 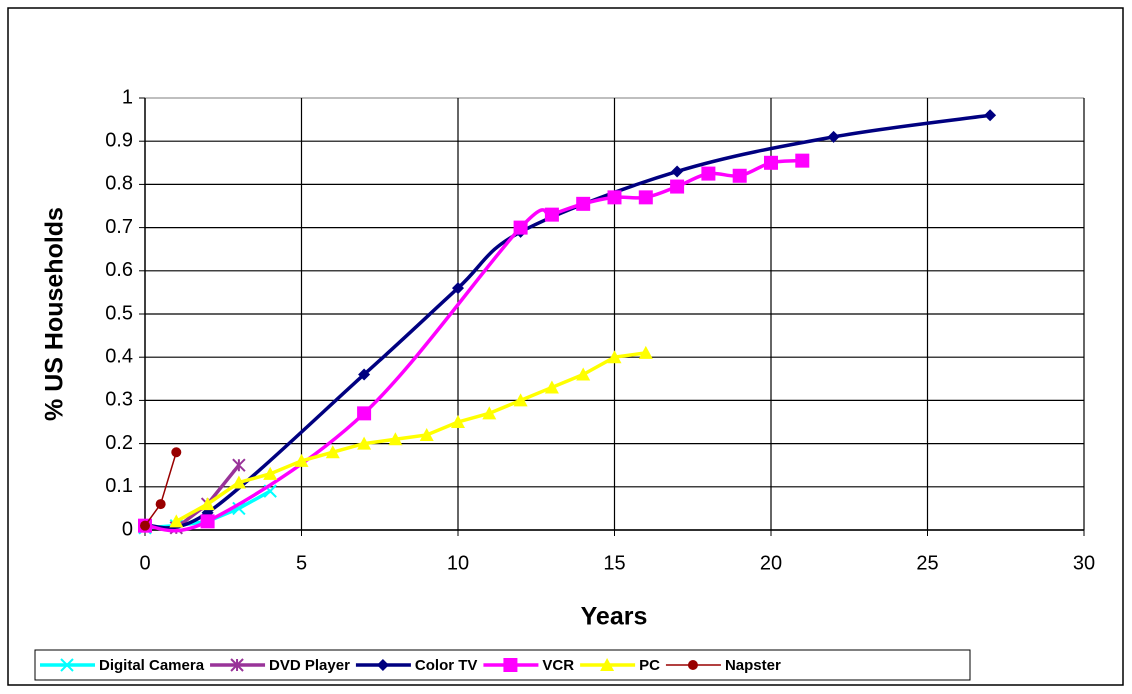 What do you see at coordinates (119, 184) in the screenshot?
I see `y-tick-label: 0.8` at bounding box center [119, 184].